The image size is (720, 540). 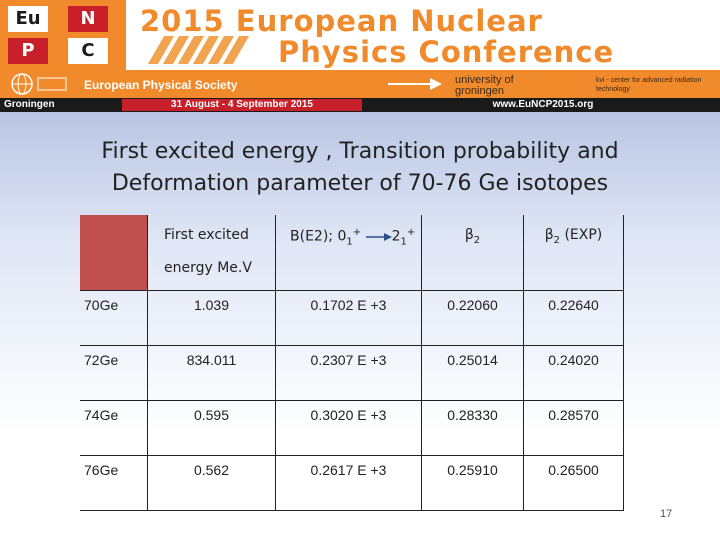 What do you see at coordinates (411, 232) in the screenshot?
I see `header-be2-sup2: +` at bounding box center [411, 232].